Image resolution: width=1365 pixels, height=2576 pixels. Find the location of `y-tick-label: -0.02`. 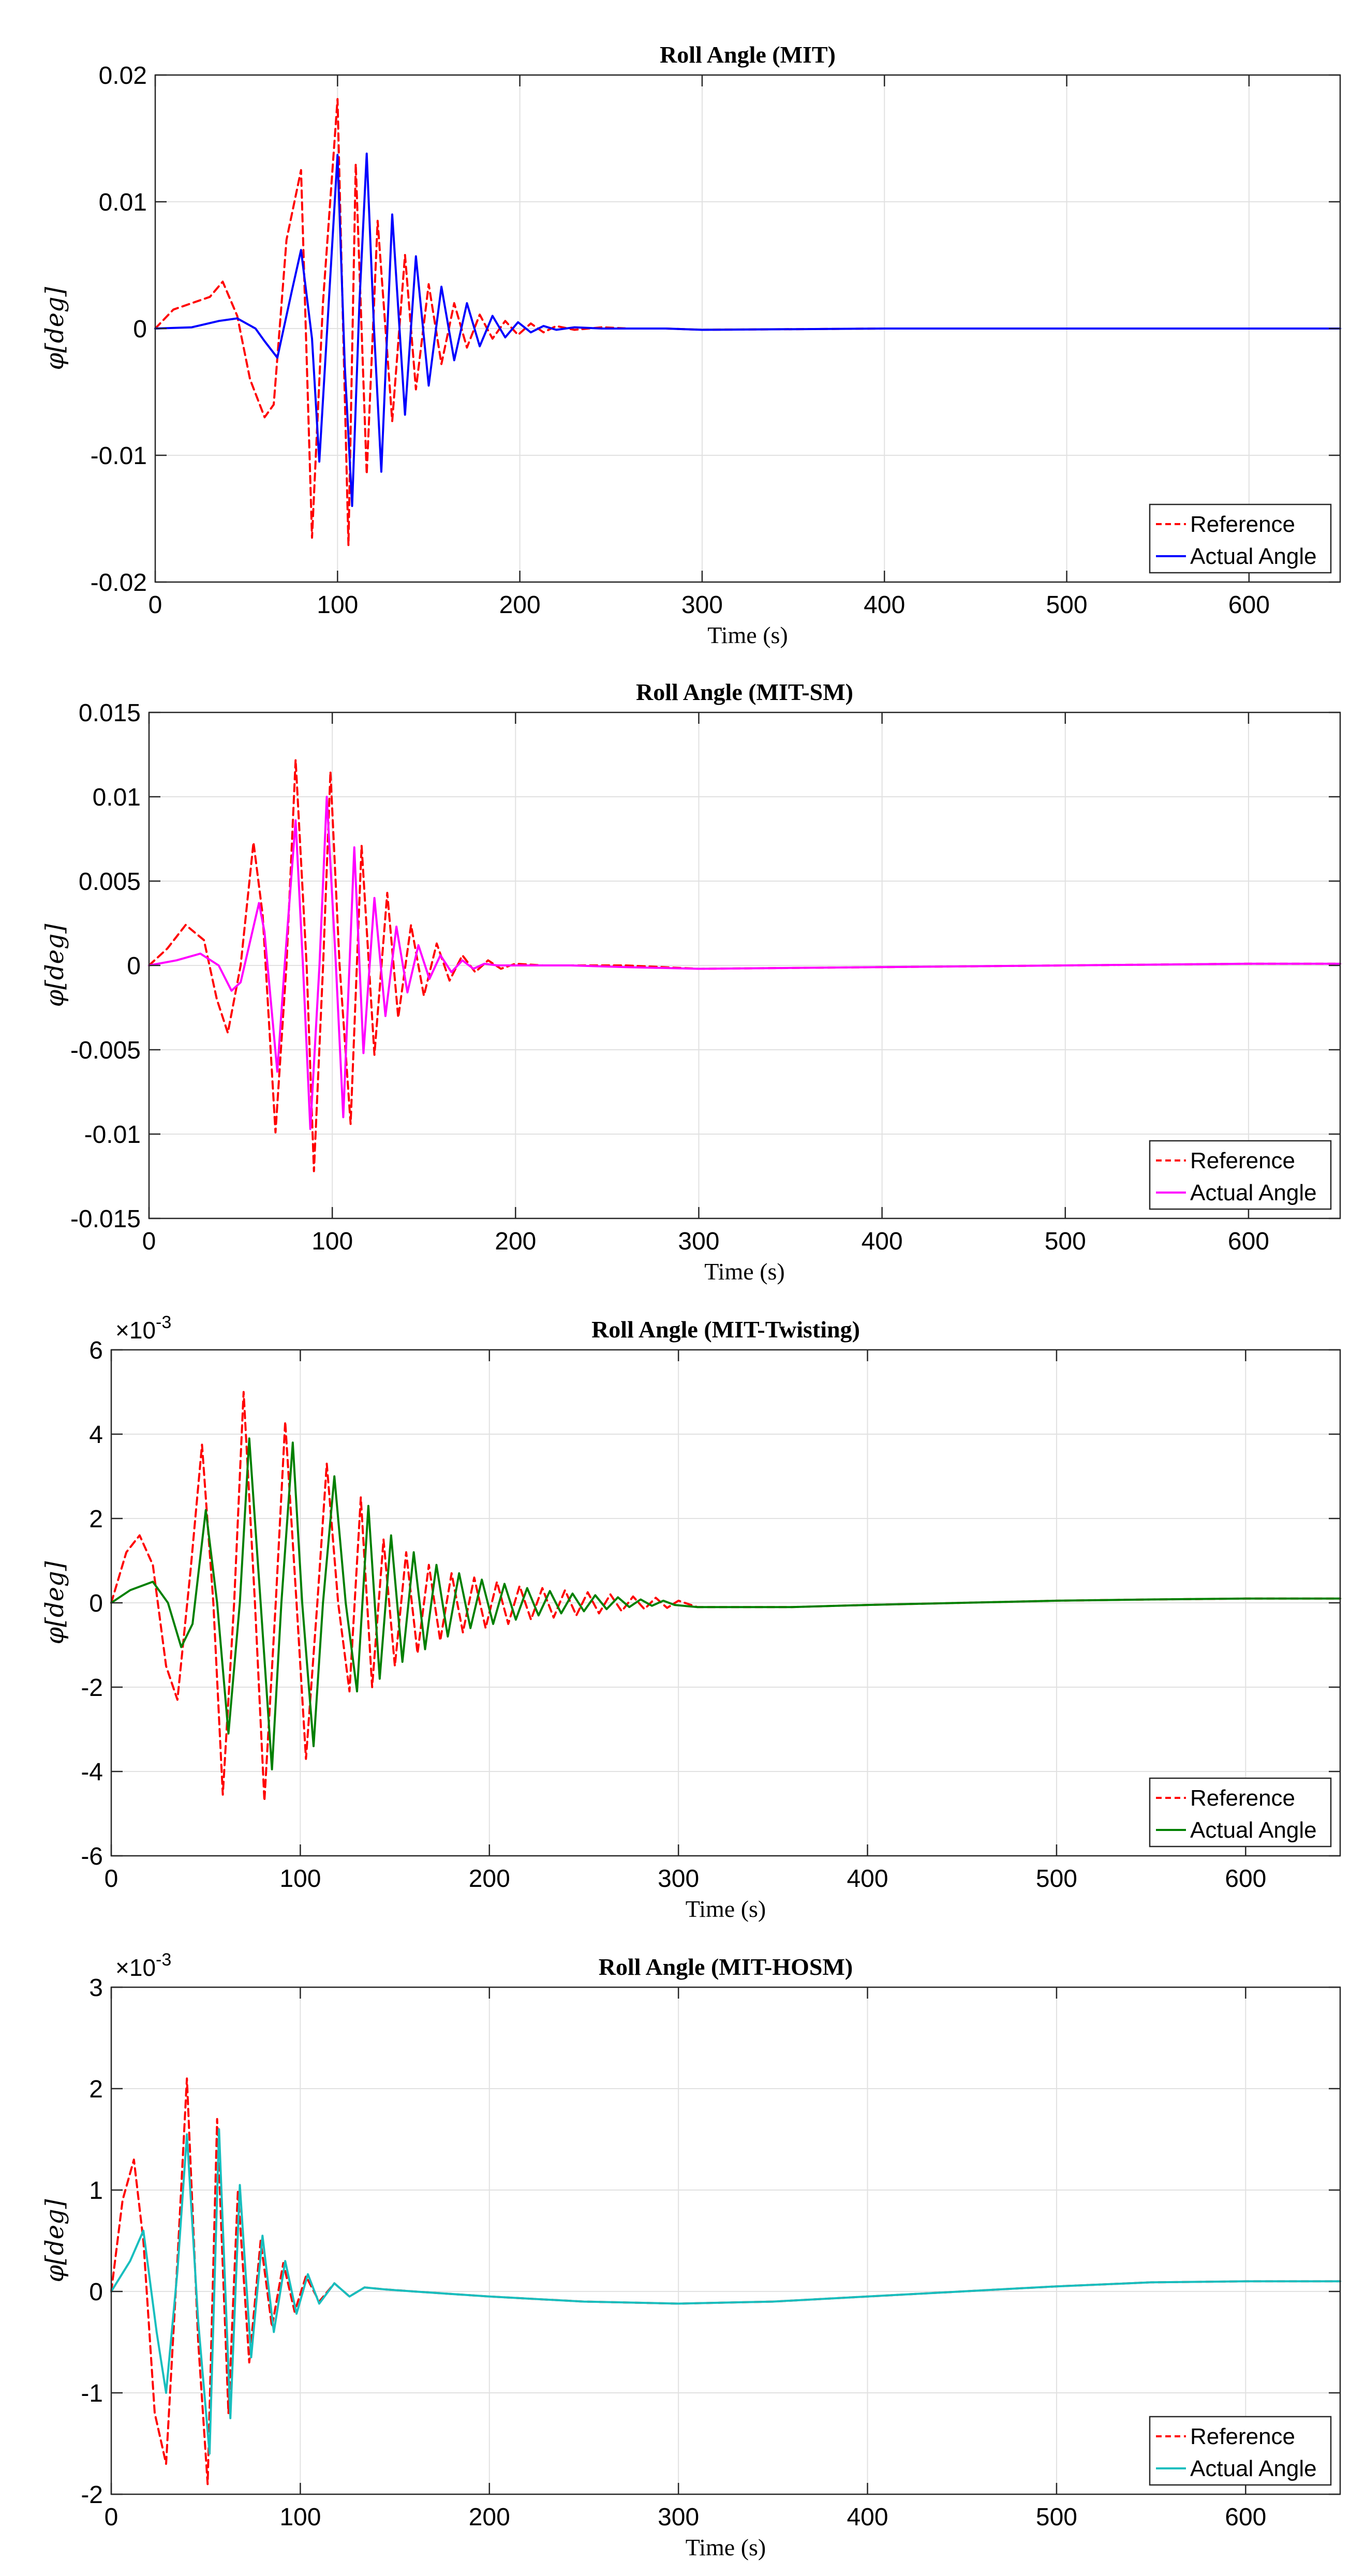

y-tick-label: -0.02 is located at coordinates (119, 583).